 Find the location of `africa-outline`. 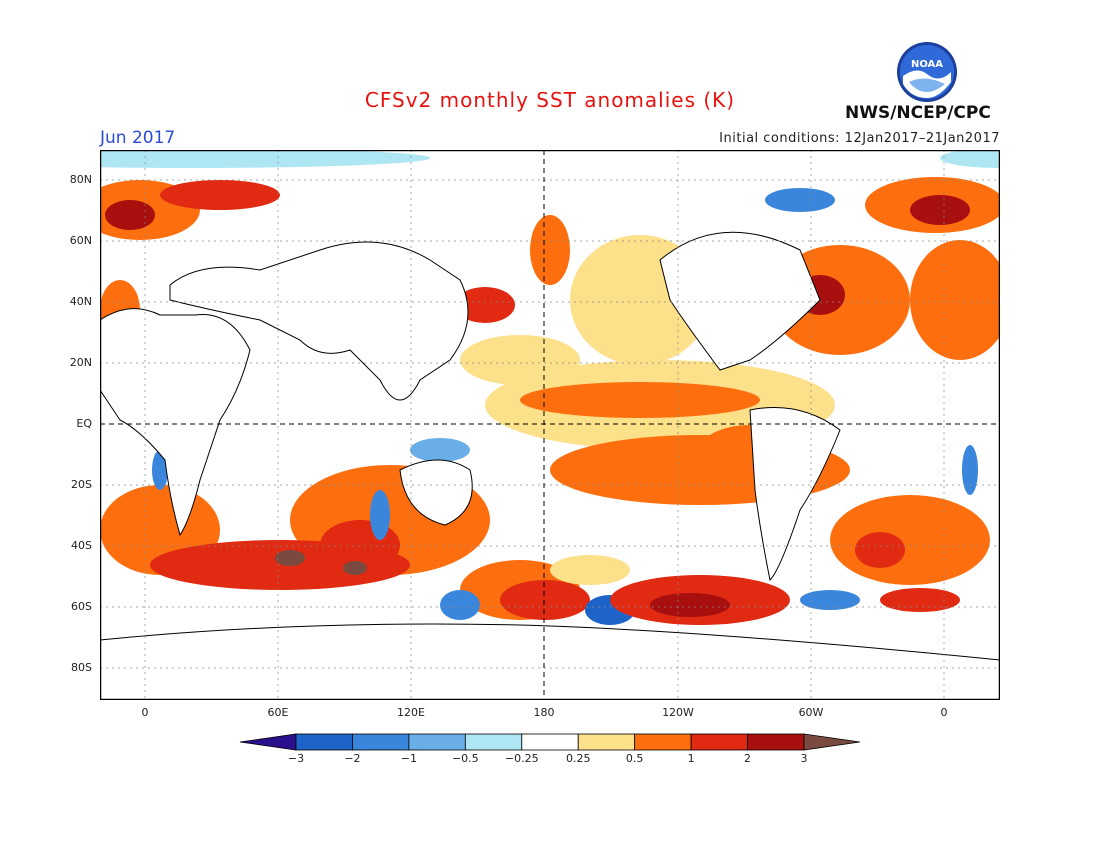

africa-outline is located at coordinates (175, 422).